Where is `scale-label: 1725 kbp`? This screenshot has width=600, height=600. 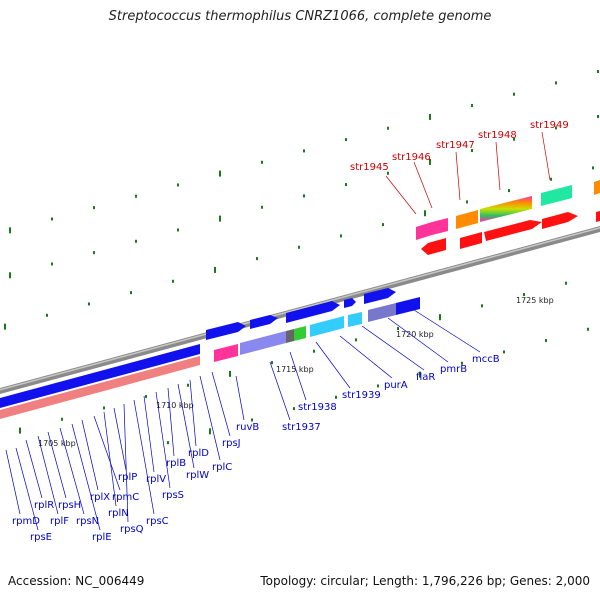
scale-label: 1725 kbp is located at coordinates (535, 300).